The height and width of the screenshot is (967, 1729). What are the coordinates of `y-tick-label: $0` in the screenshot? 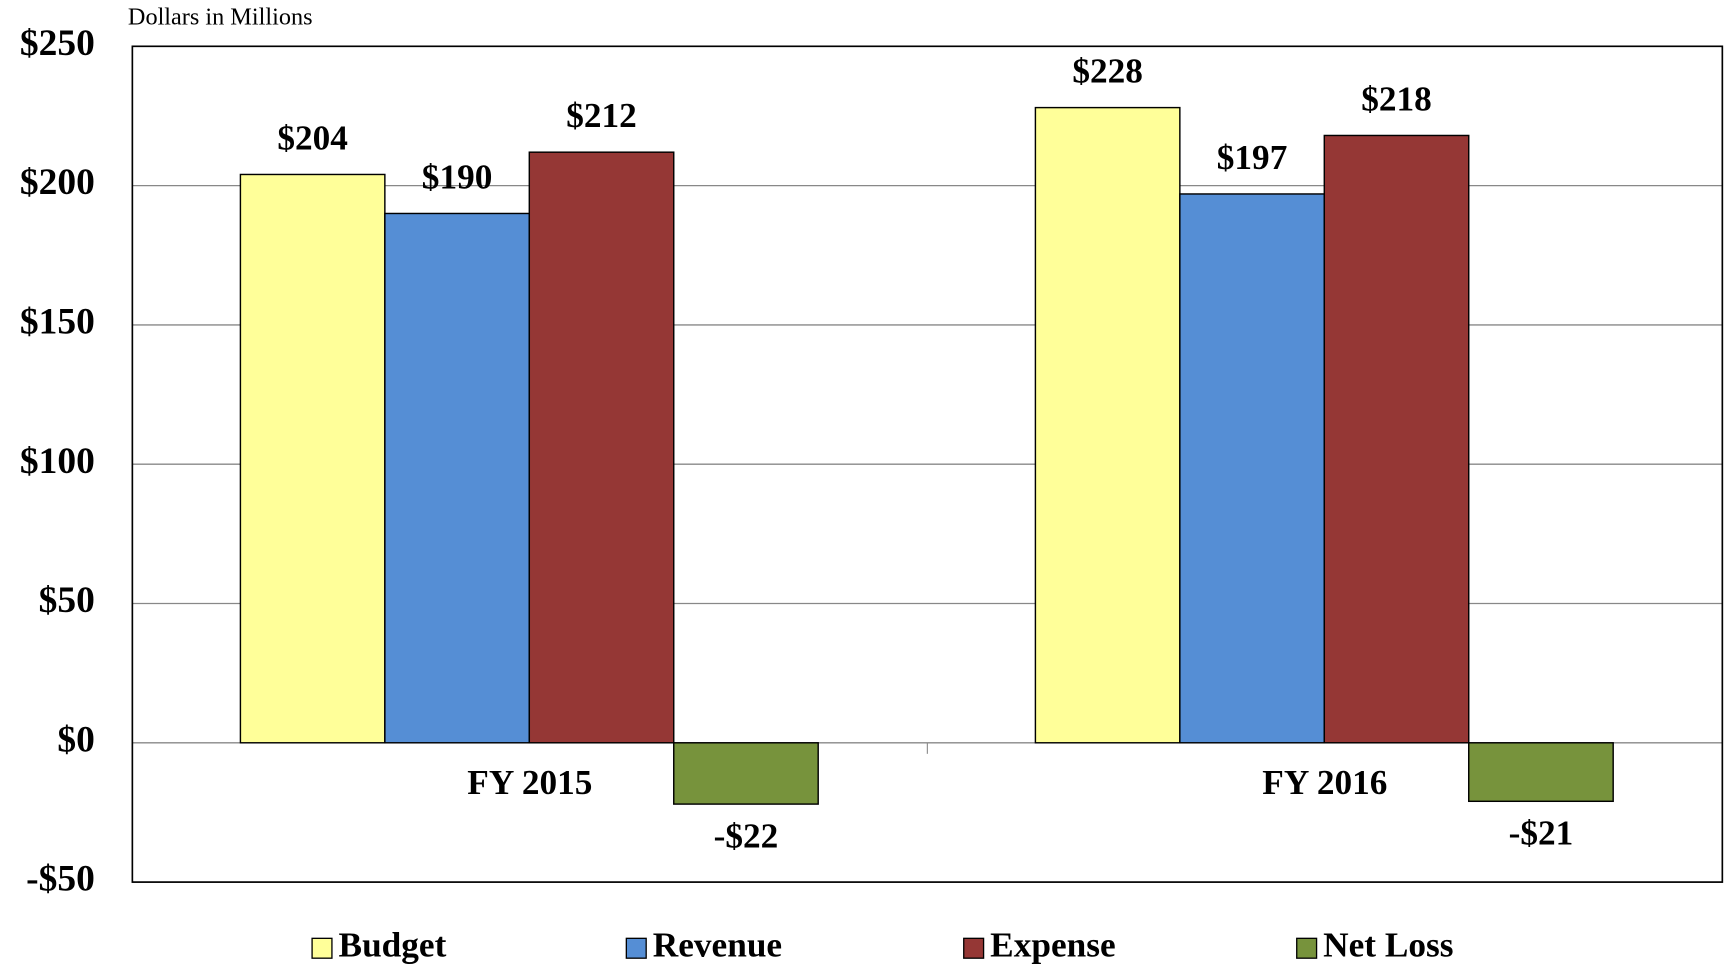 It's located at (75, 739).